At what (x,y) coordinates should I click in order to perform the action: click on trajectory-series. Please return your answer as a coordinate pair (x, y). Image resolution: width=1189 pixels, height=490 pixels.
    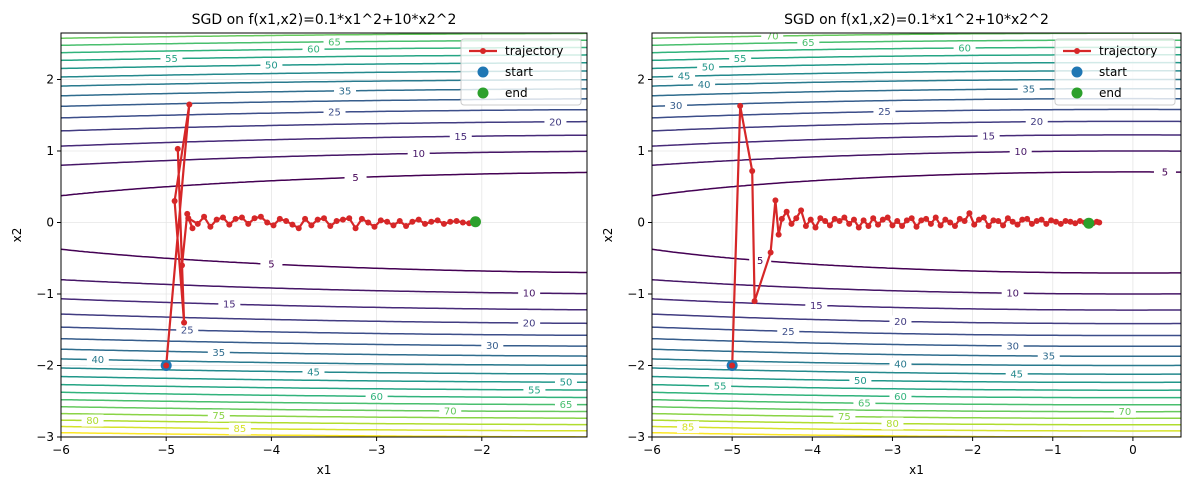
    Looking at the image, I should click on (321, 235).